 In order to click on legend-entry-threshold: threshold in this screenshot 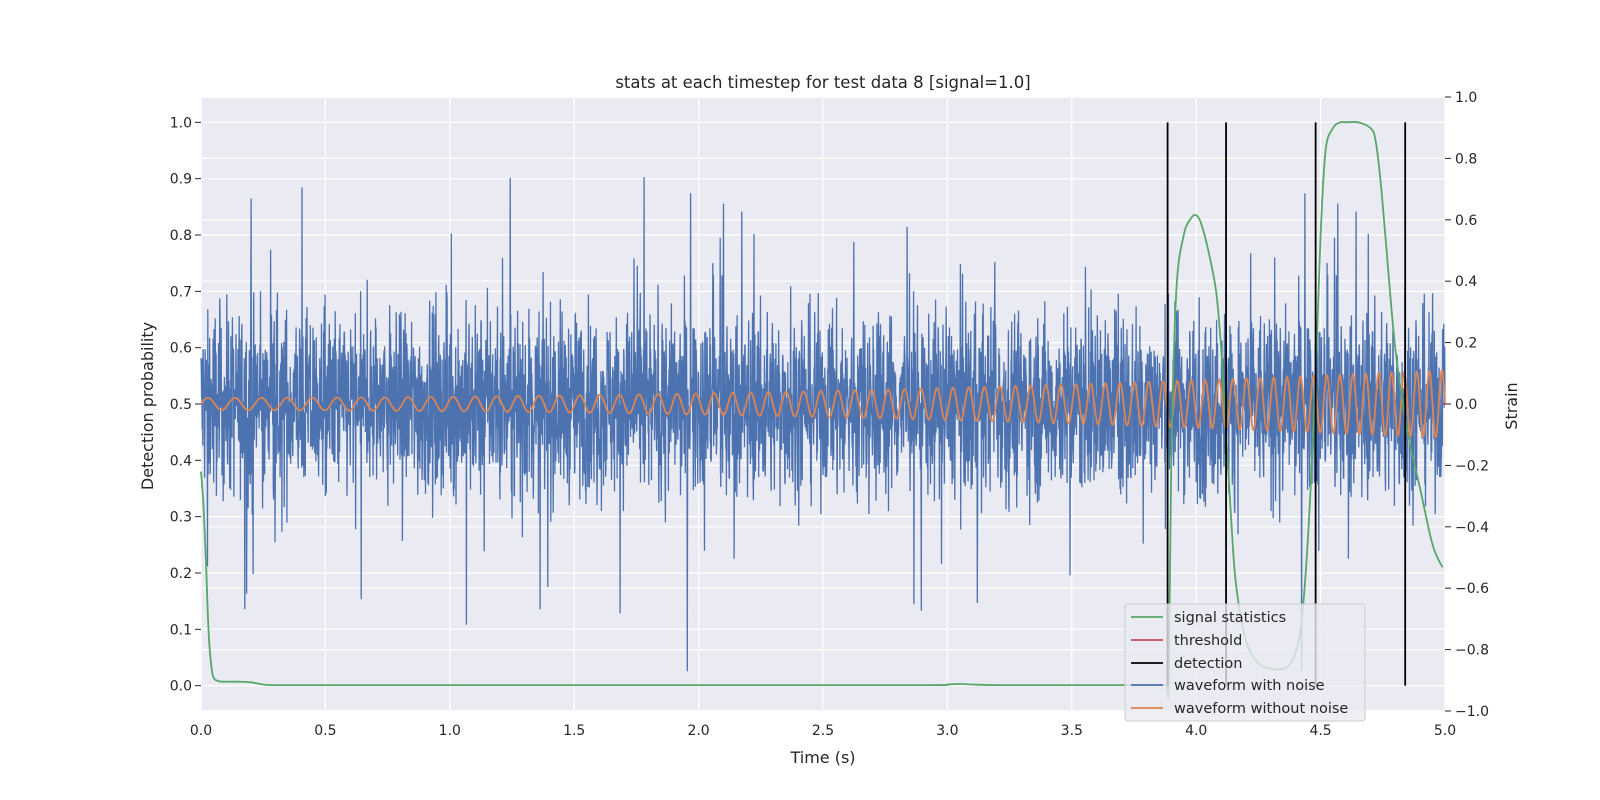, I will do `click(1186, 641)`.